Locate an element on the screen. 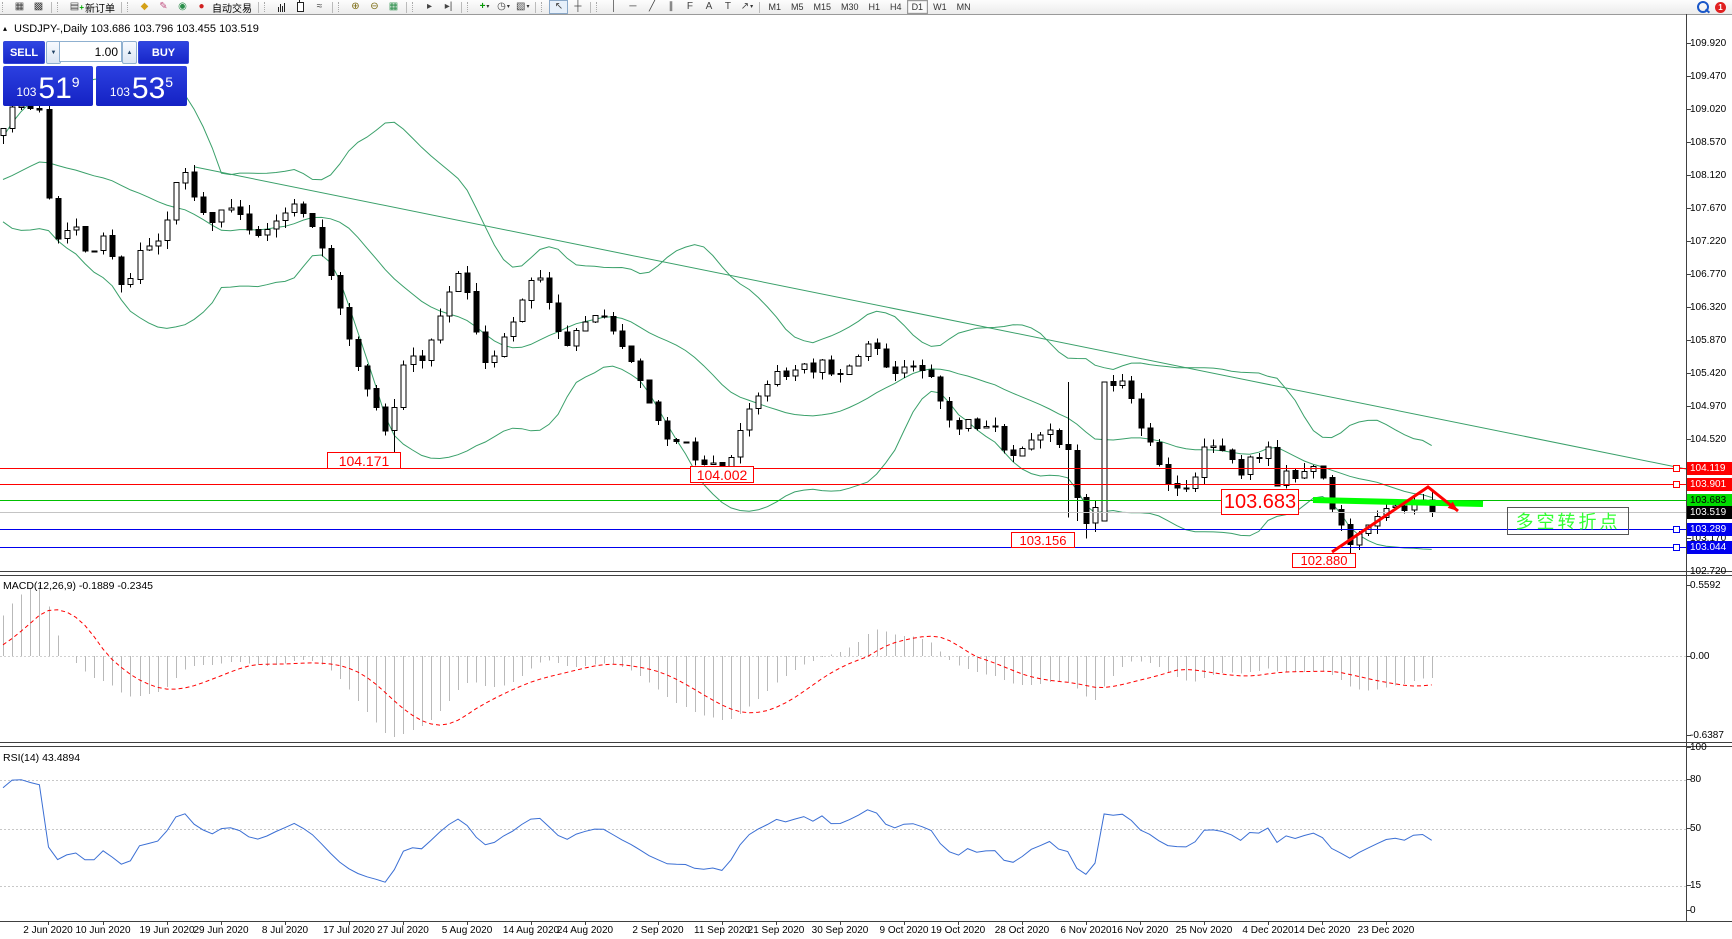 The image size is (1732, 939). chart-line-icon: ≈ is located at coordinates (319, 7).